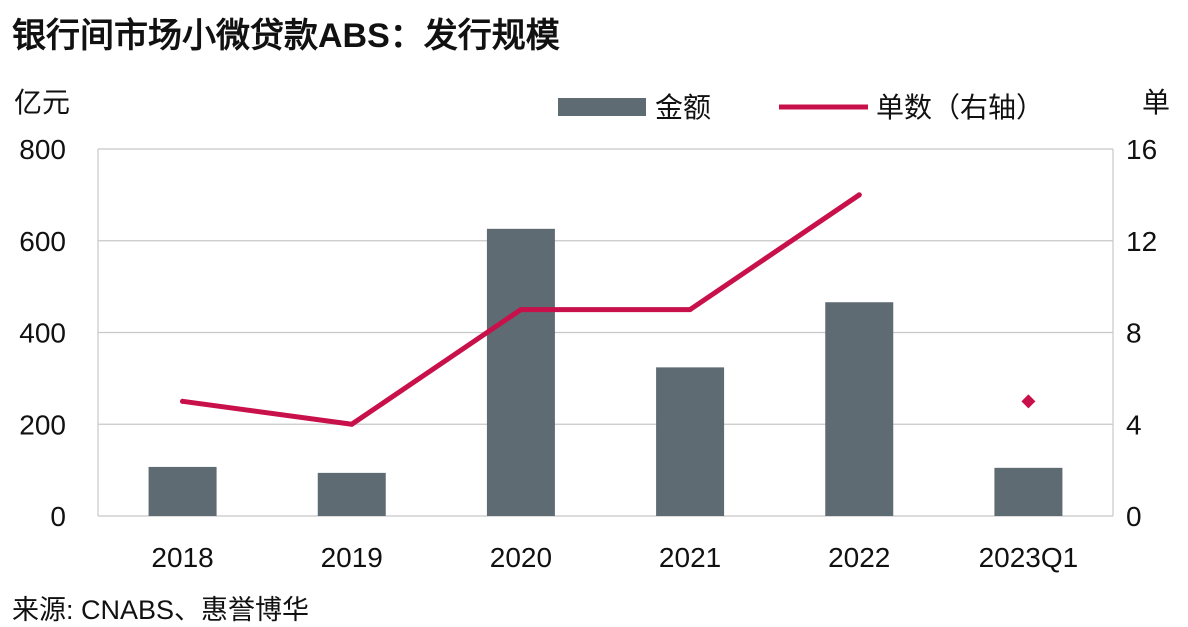  Describe the element at coordinates (42, 333) in the screenshot. I see `y-left-tick-label: 400` at that location.